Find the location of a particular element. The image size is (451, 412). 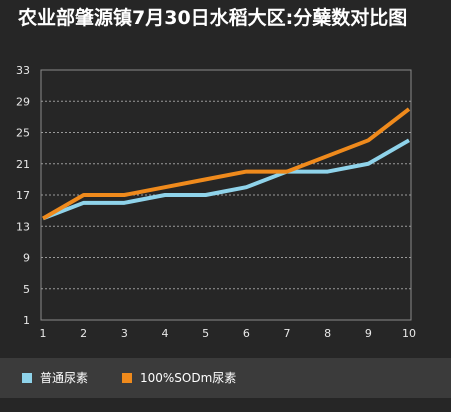

chart-title: 农业部肇源镇7月30日水稻大区:分蘖数对比图 is located at coordinates (213, 18).